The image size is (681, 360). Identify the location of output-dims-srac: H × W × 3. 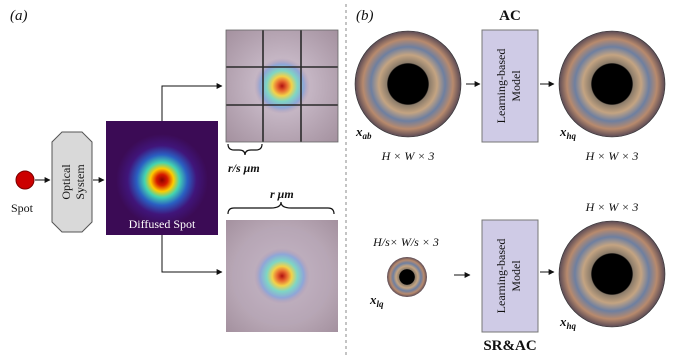
(612, 207).